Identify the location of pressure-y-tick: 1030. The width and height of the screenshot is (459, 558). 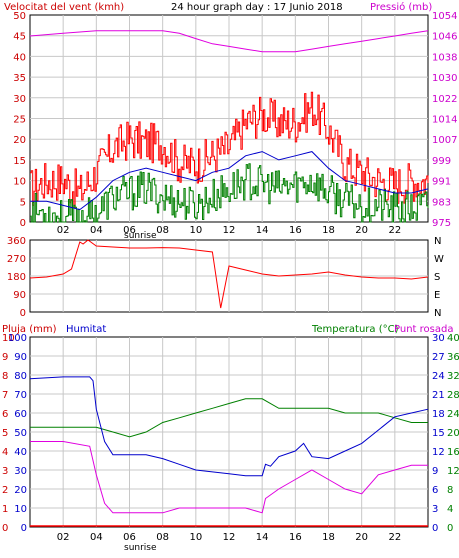
(444, 78).